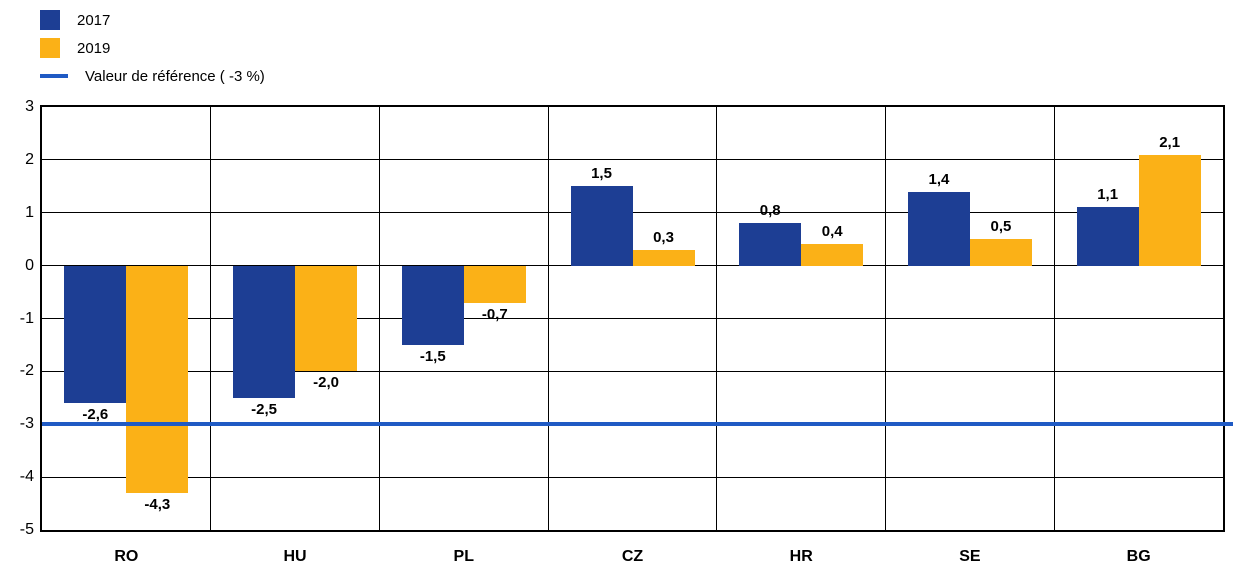 The height and width of the screenshot is (584, 1240). Describe the element at coordinates (494, 314) in the screenshot. I see `bar-value-label-2019-PL: -0,7` at that location.